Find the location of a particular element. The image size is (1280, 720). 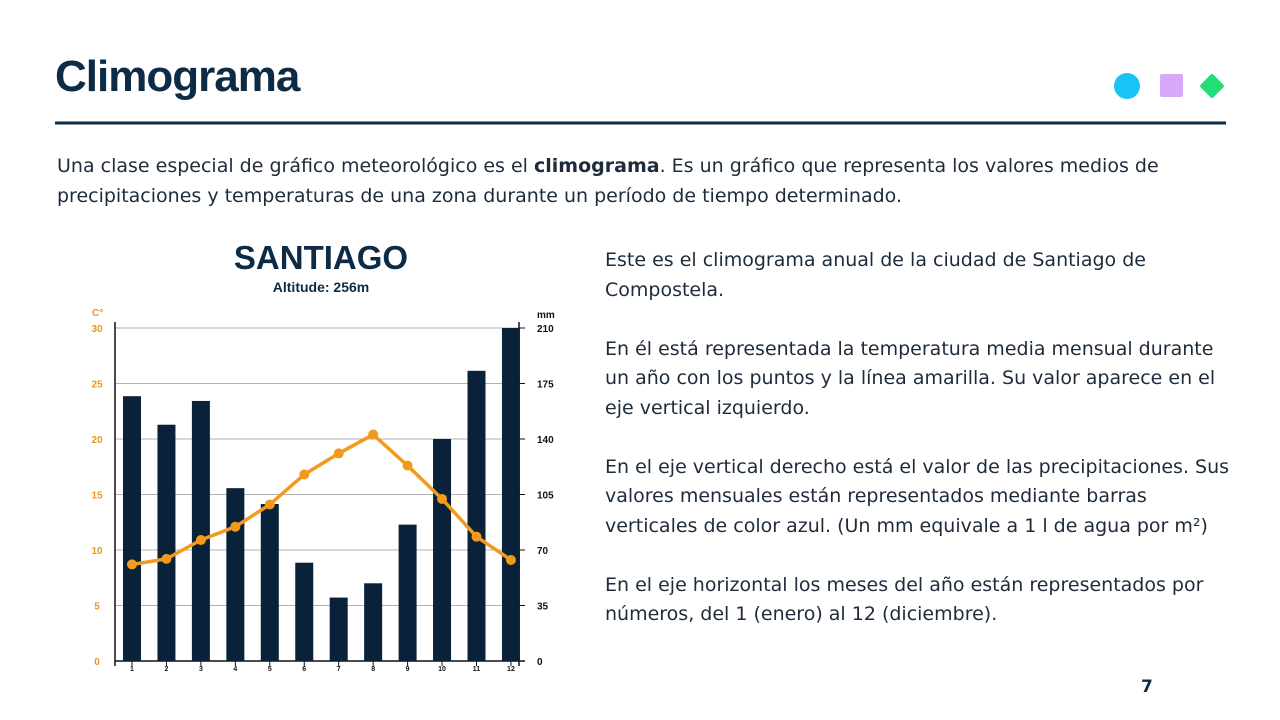

y-tick-label: 25 is located at coordinates (97, 385).